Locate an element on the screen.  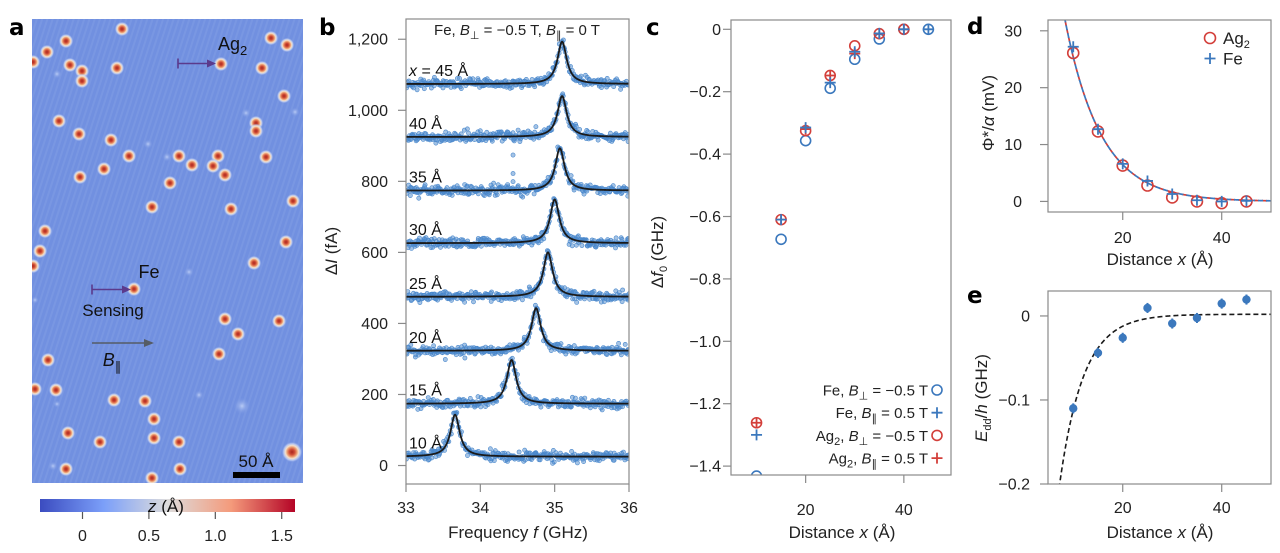
legend-entry: Fe, B⊥ = −0.5 T is located at coordinates (883, 393).